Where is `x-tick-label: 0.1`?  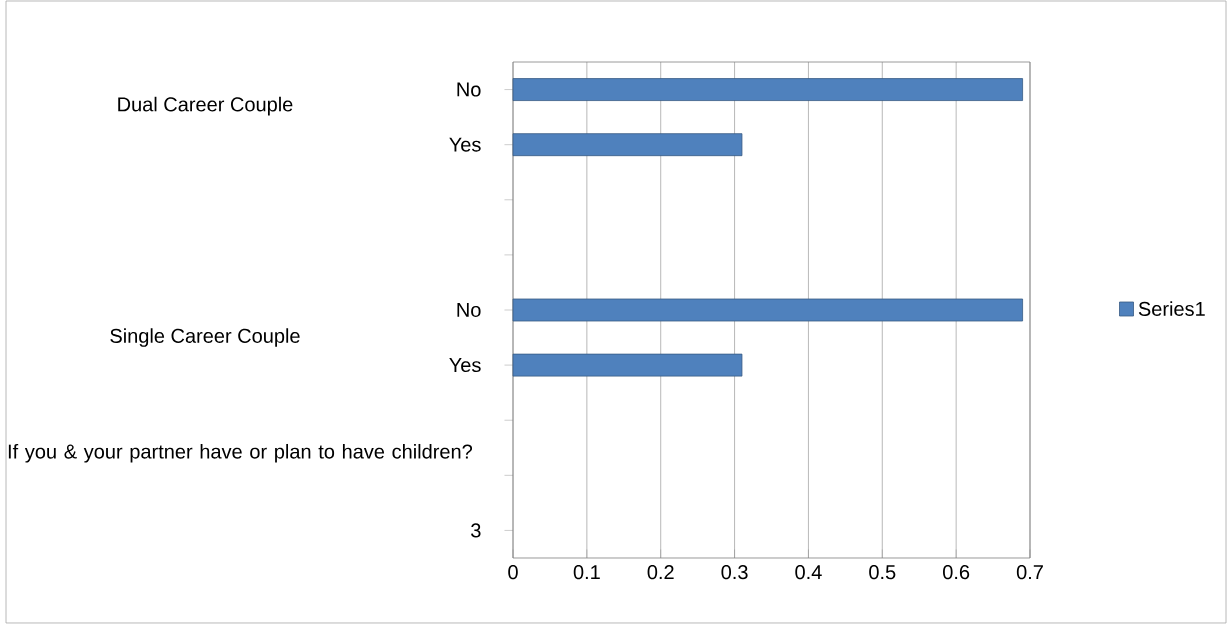 x-tick-label: 0.1 is located at coordinates (586, 572).